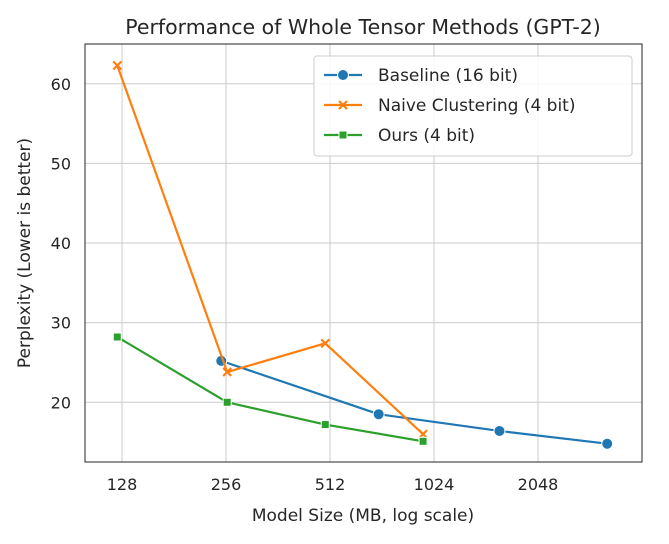  I want to click on x-axis-label: Model Size (MB, log scale), so click(363, 516).